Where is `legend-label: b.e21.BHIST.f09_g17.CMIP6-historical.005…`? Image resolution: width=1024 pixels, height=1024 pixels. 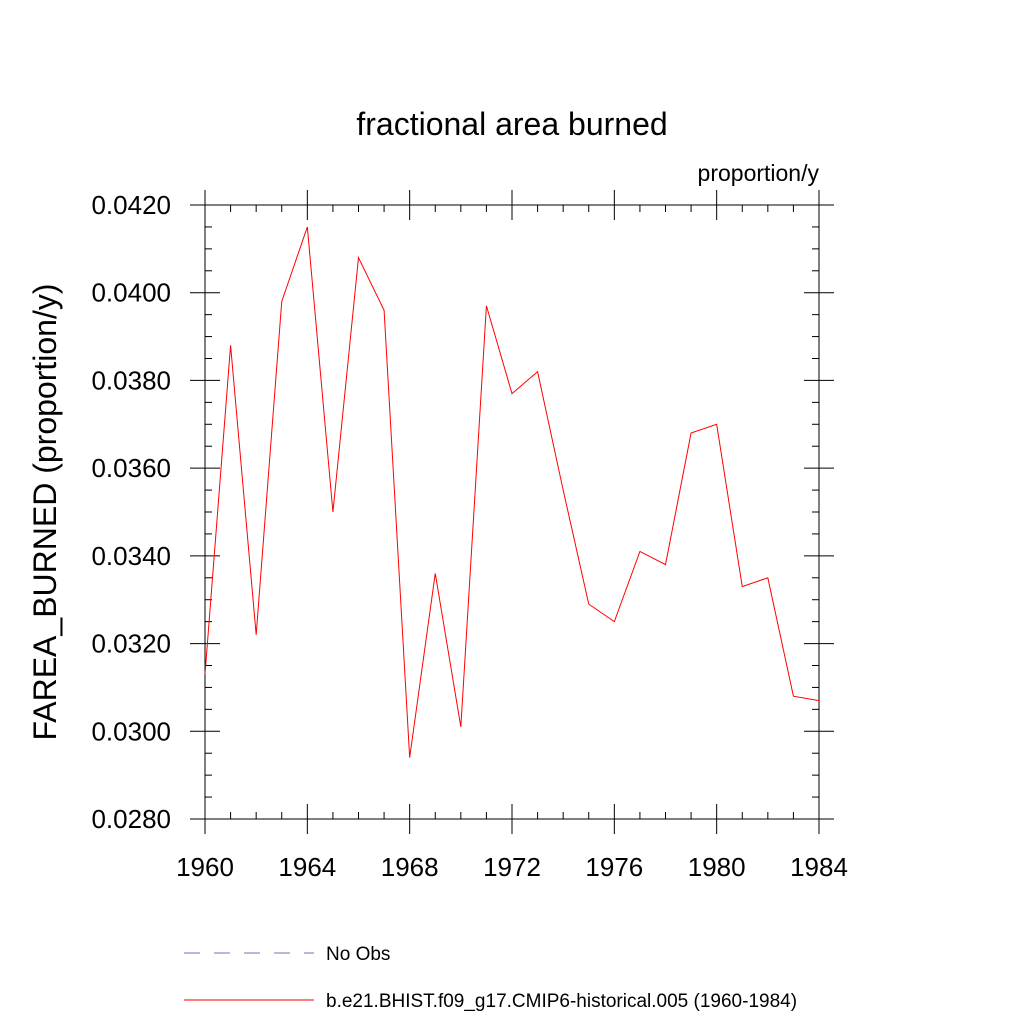
legend-label: b.e21.BHIST.f09_g17.CMIP6-historical.005… is located at coordinates (561, 1001).